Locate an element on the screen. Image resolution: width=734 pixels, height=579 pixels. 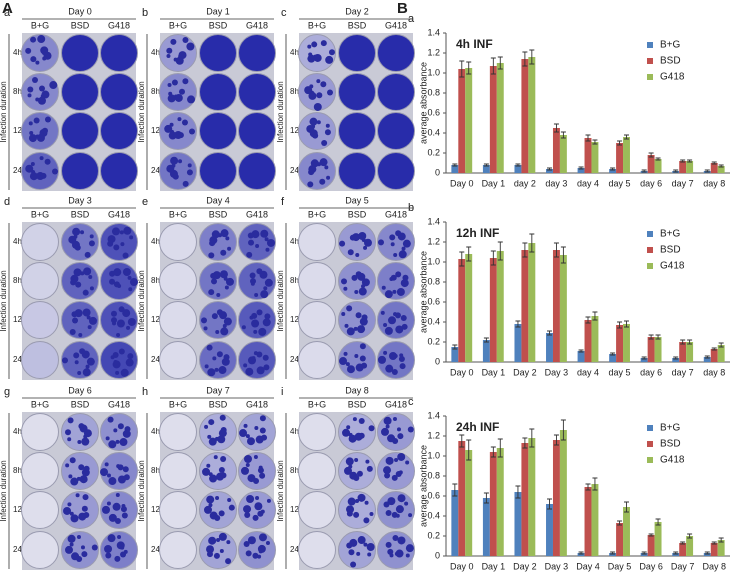
legend-swatch is located at coordinates (650, 428).